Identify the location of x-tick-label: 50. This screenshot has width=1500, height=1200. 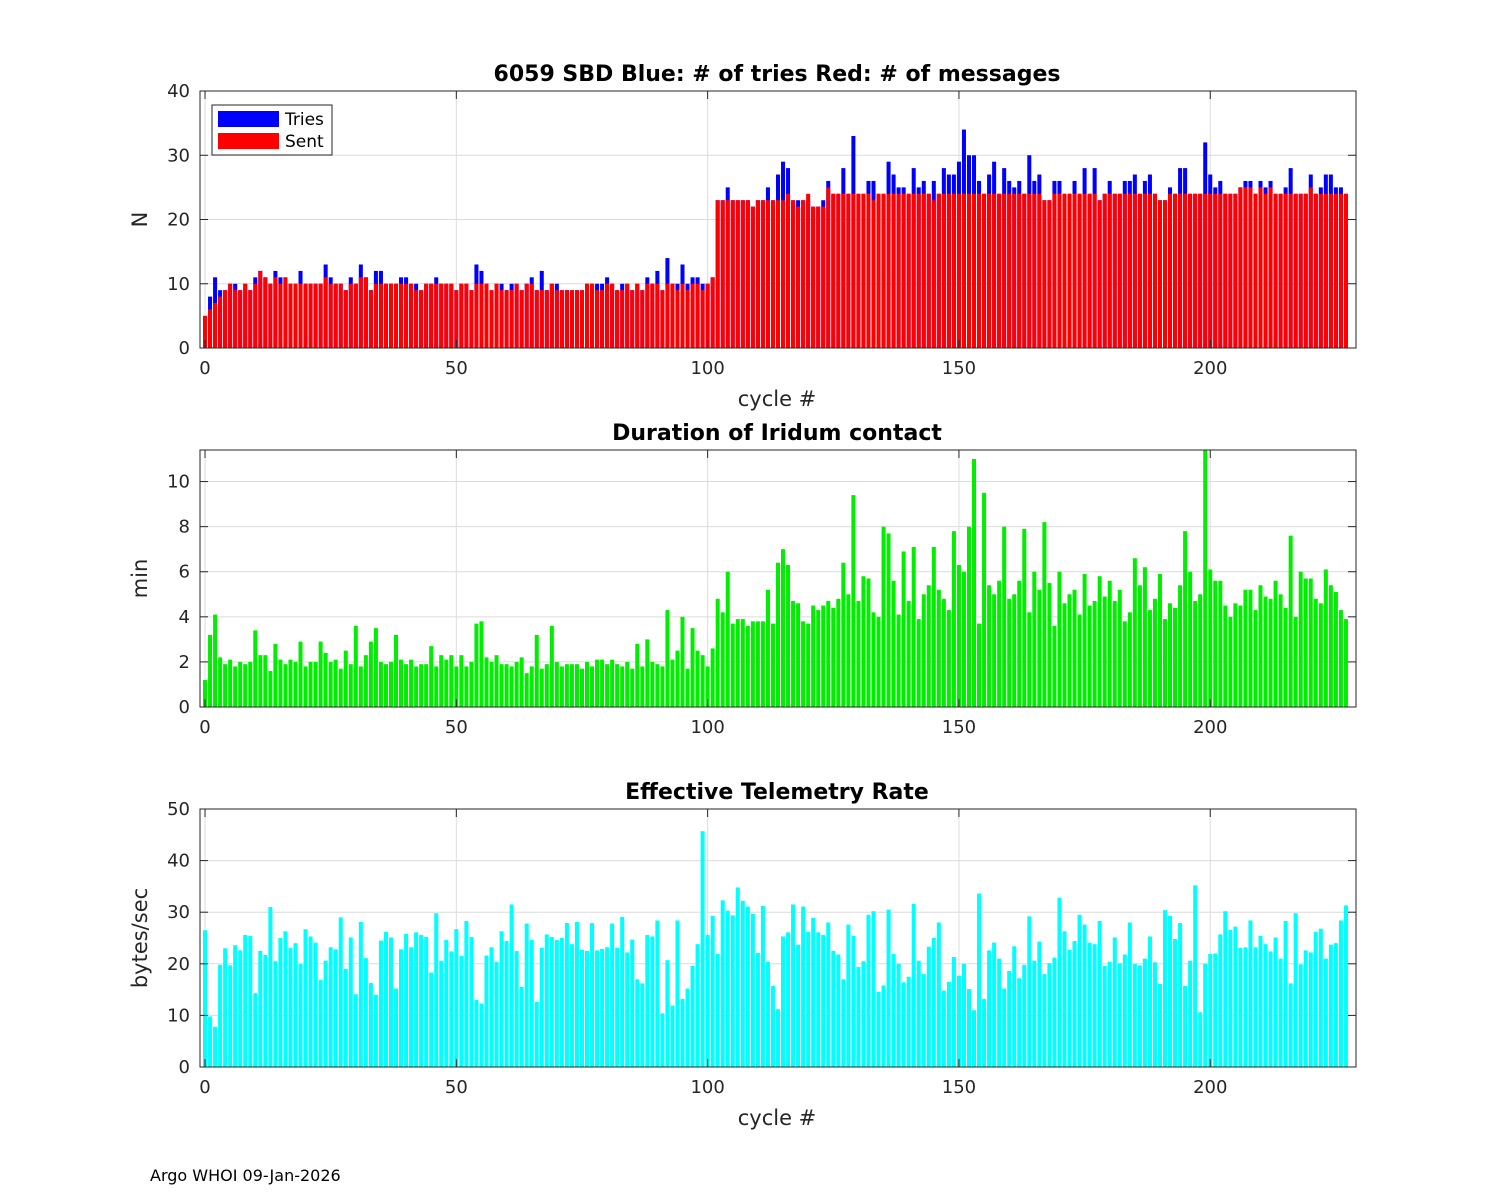
(456, 1087).